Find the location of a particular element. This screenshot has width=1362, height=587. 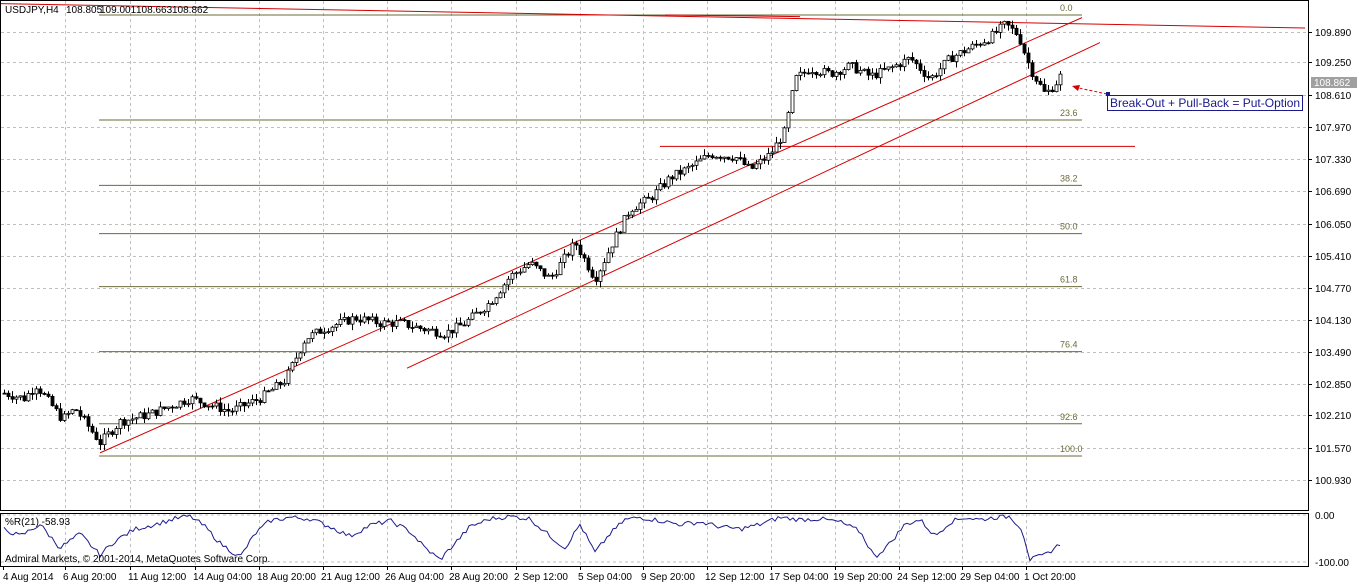

time-axis-tick-label: 29 Sep 04:00 is located at coordinates (990, 577).